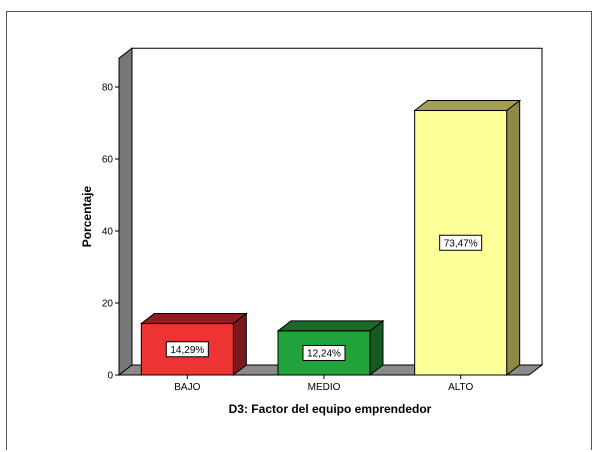  I want to click on x-axis: BAJO MEDIO ALTO, so click(323, 384).